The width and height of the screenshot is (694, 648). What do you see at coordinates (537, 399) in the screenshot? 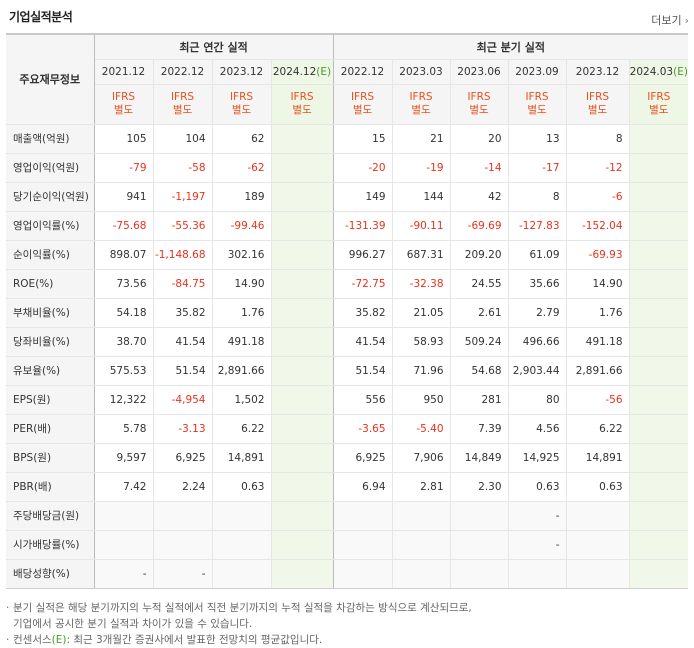
I see `quarter-cell: 80` at bounding box center [537, 399].